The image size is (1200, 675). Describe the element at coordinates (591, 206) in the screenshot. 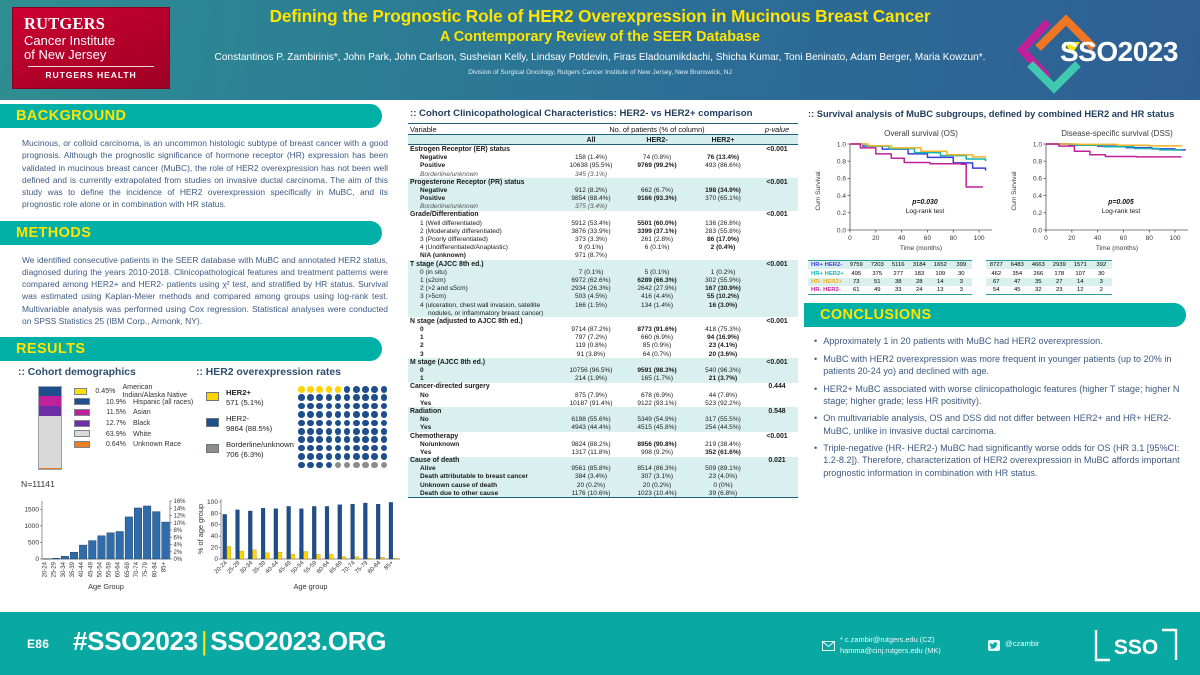

I see `row-value: 375 (3.4%)` at that location.